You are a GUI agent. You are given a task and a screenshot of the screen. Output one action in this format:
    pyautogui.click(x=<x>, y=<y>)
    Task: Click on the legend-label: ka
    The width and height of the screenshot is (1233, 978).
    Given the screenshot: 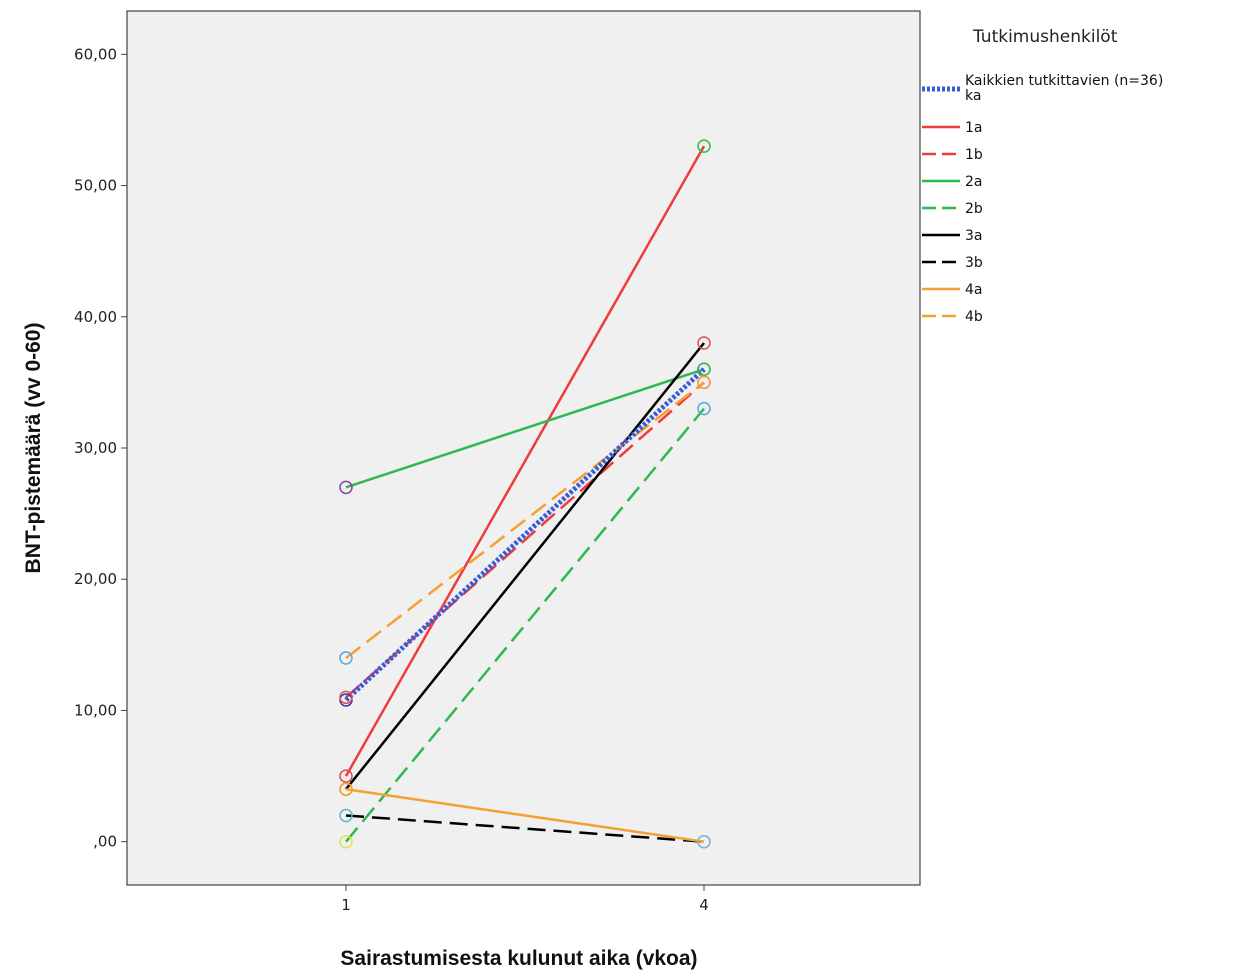 What is the action you would take?
    pyautogui.click(x=973, y=96)
    